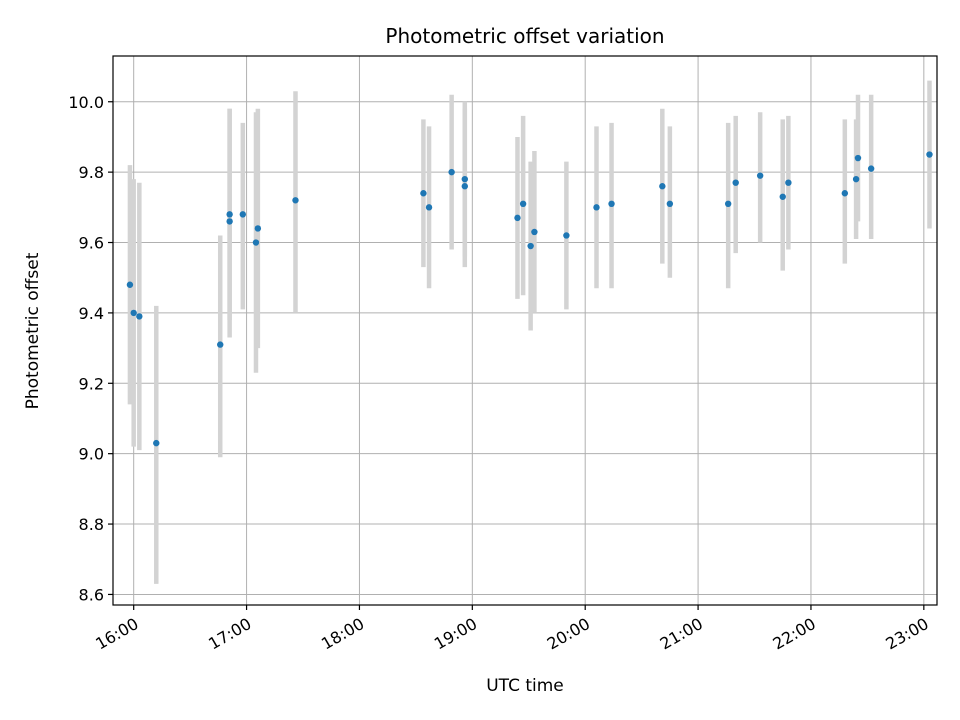  Describe the element at coordinates (91, 243) in the screenshot. I see `y-tick-label: 9.6` at that location.